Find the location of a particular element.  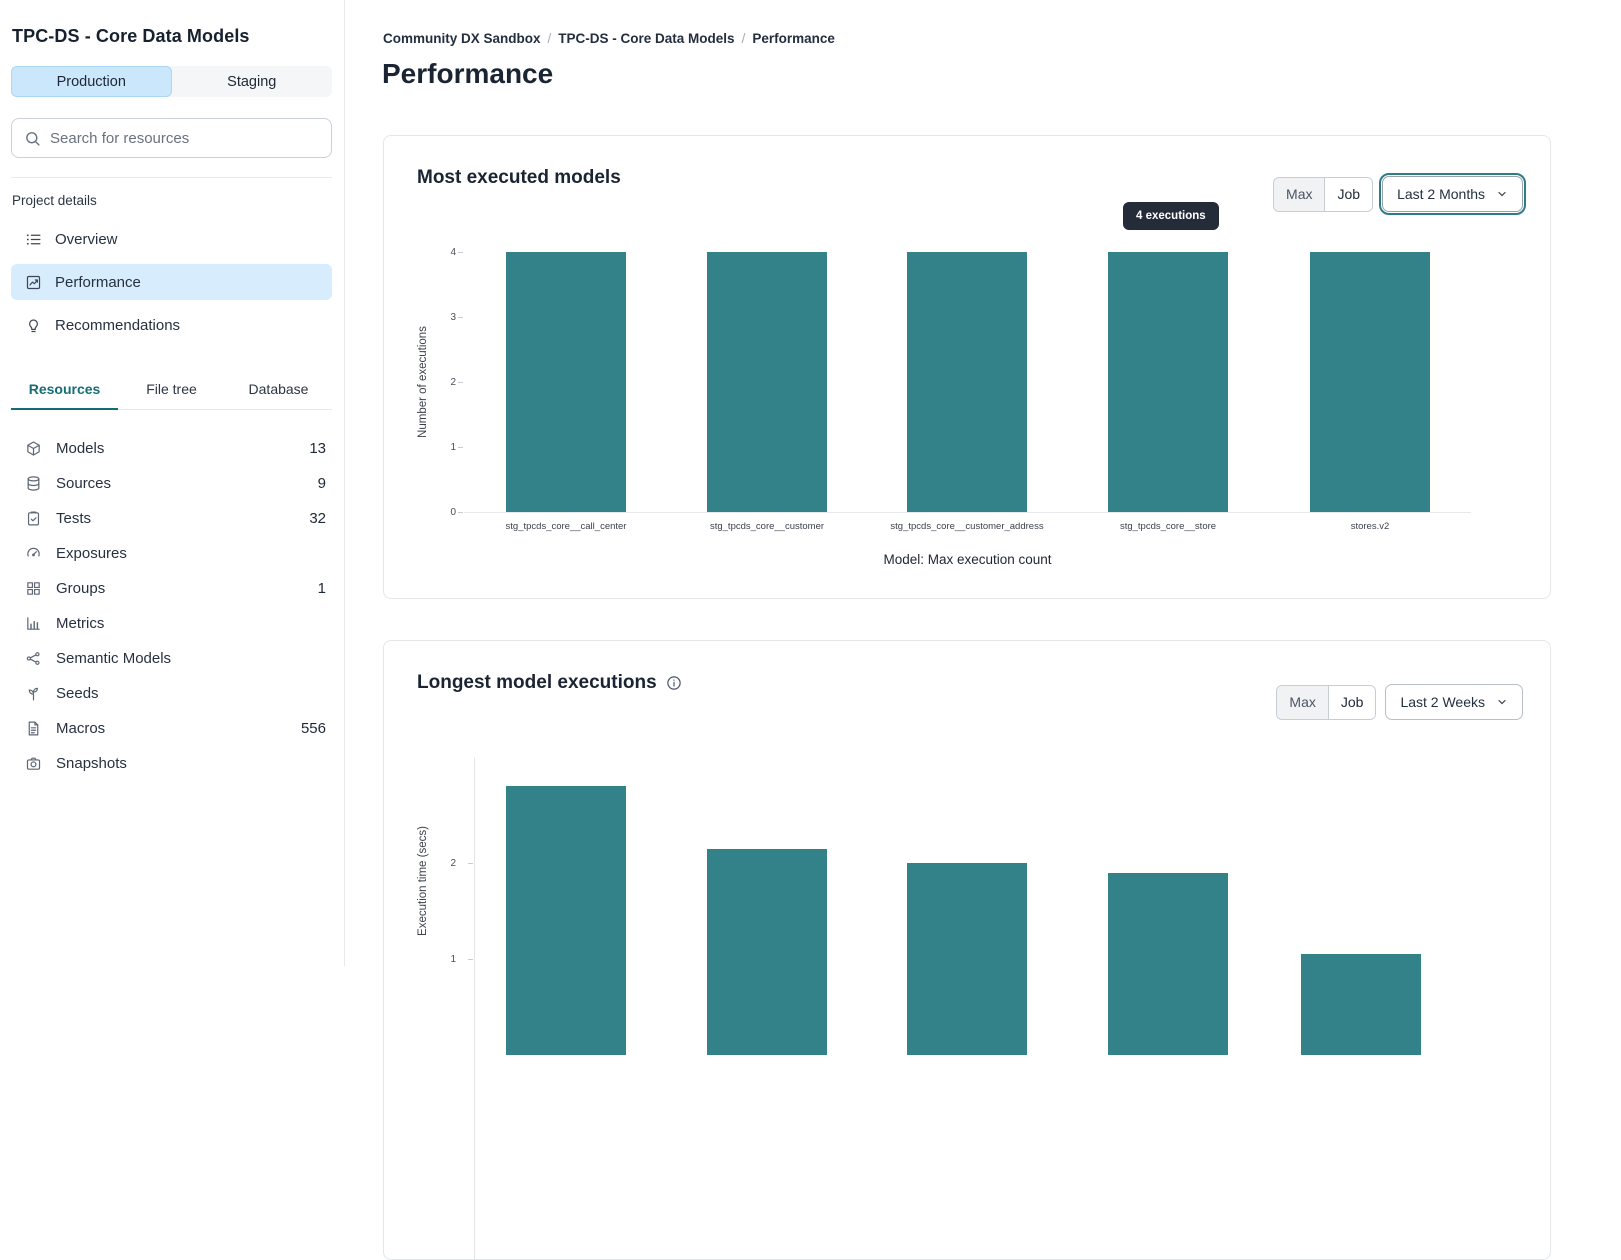

search-icon is located at coordinates (33, 138).